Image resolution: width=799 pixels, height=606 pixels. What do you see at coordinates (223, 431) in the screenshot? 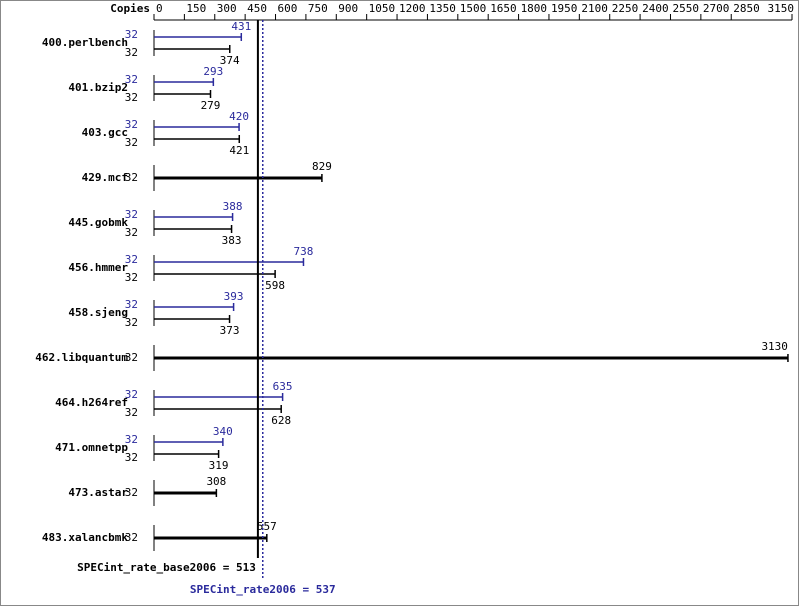
I see `value-label: 340` at bounding box center [223, 431].